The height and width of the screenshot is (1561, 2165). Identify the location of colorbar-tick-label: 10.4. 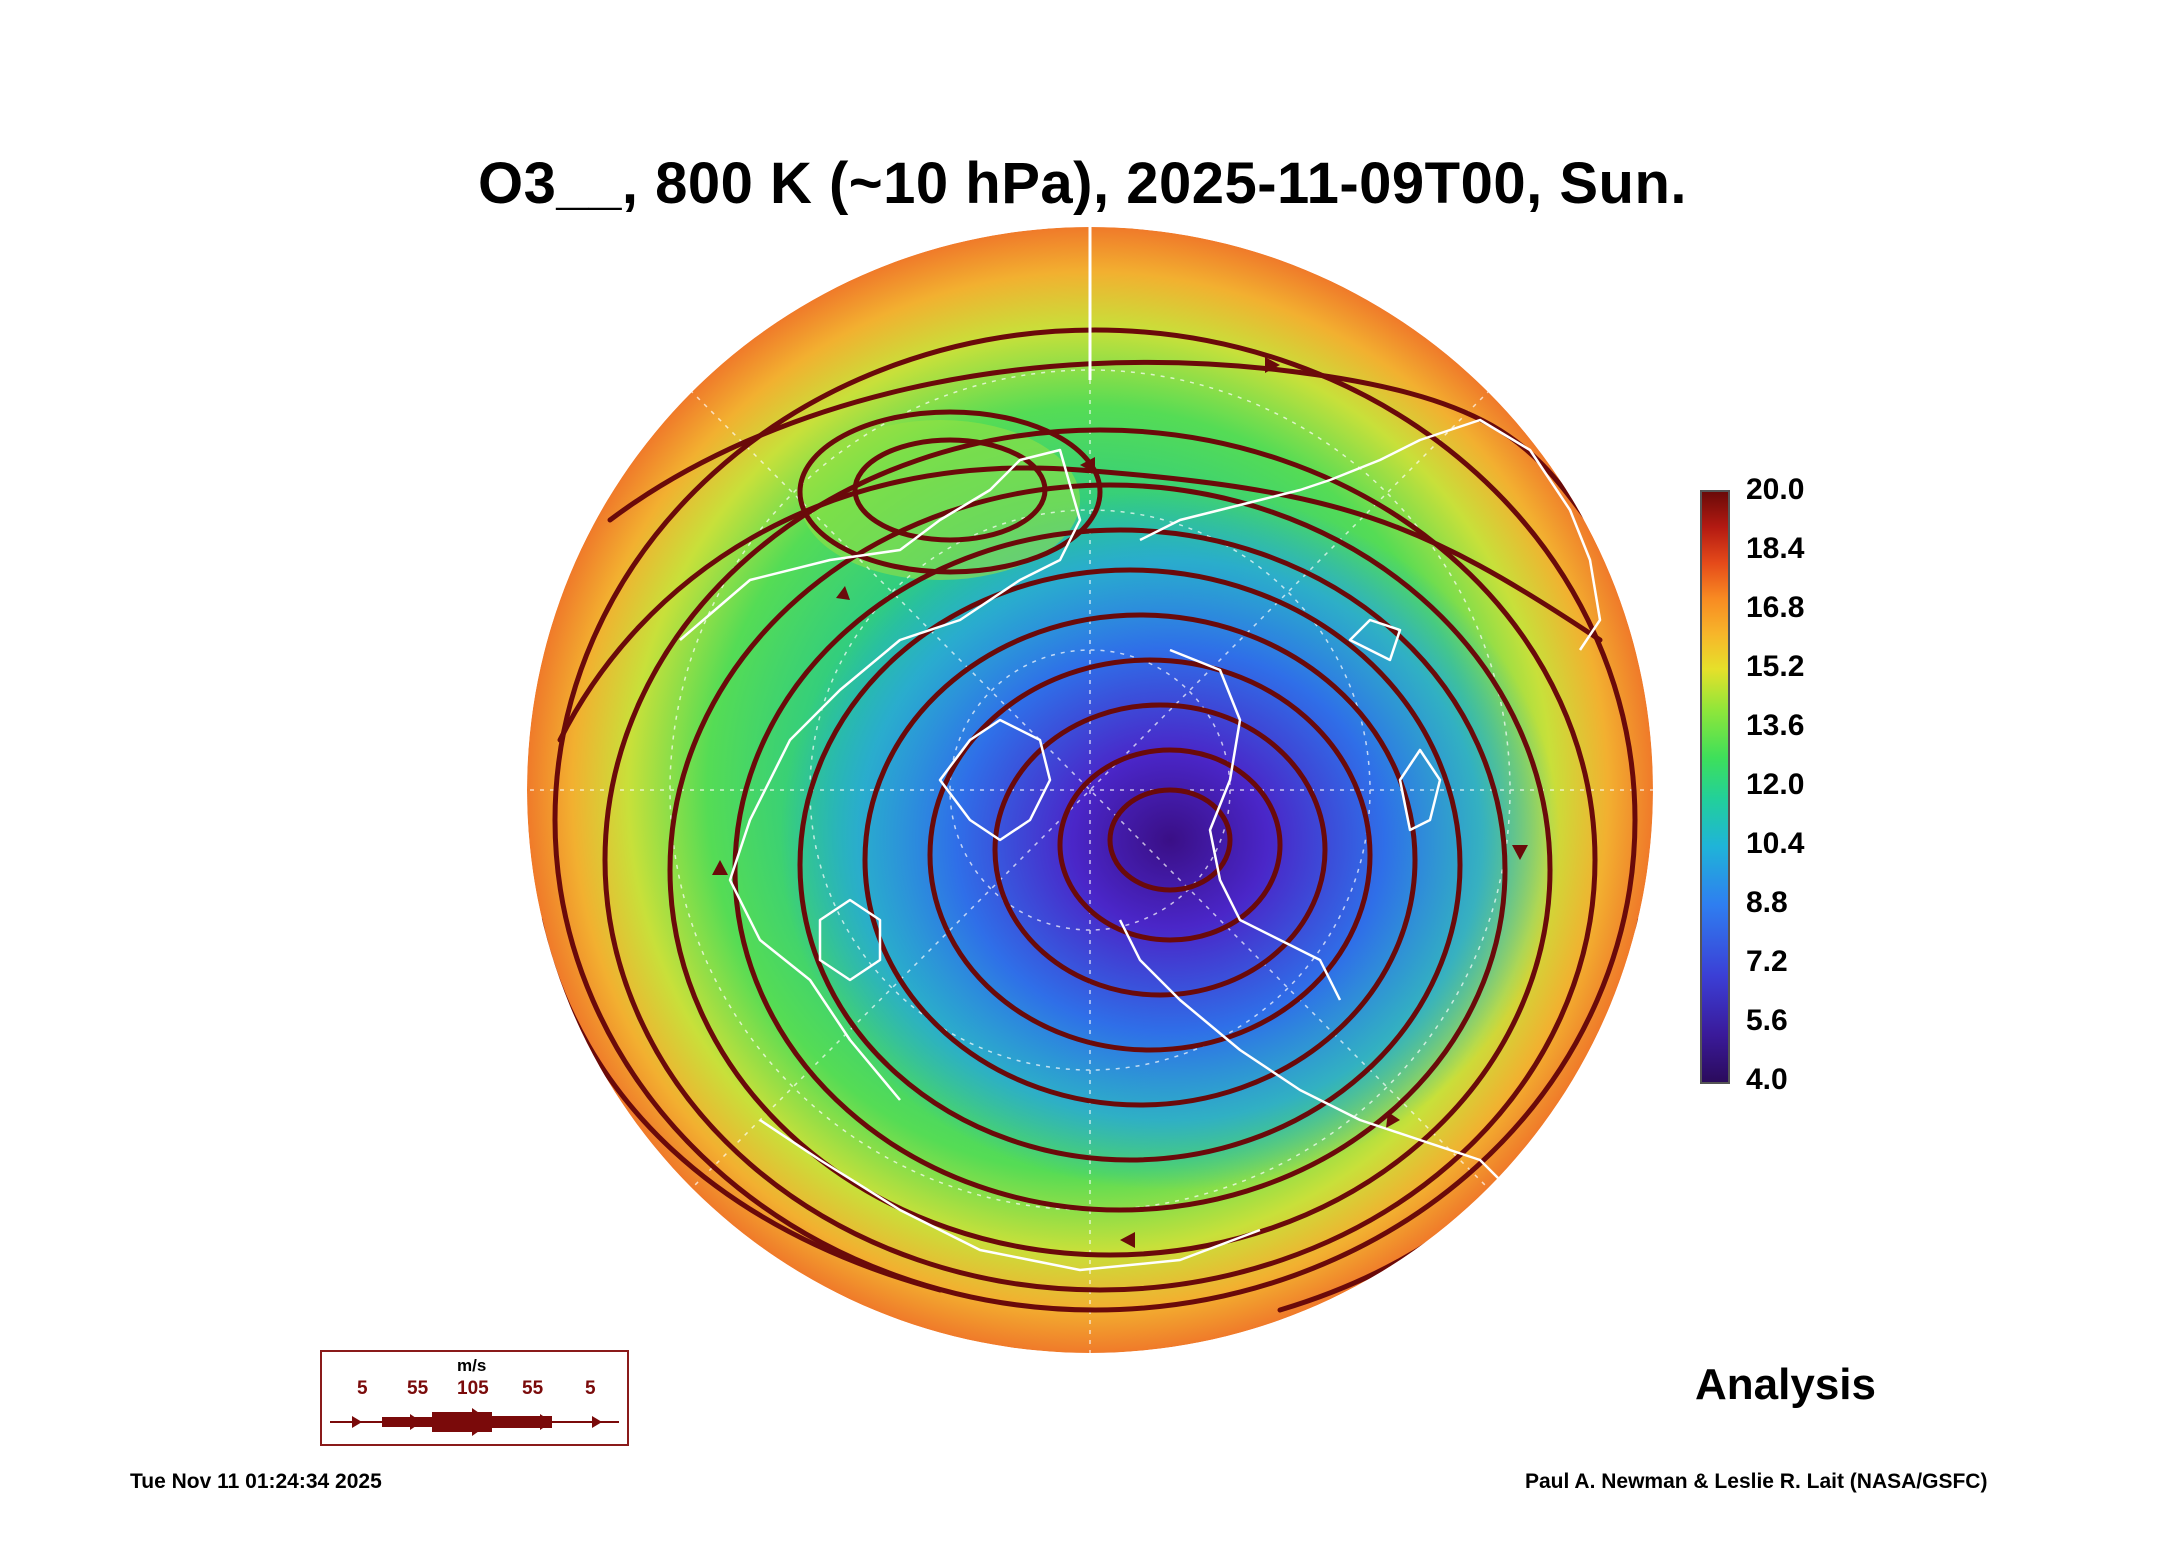
(1775, 843).